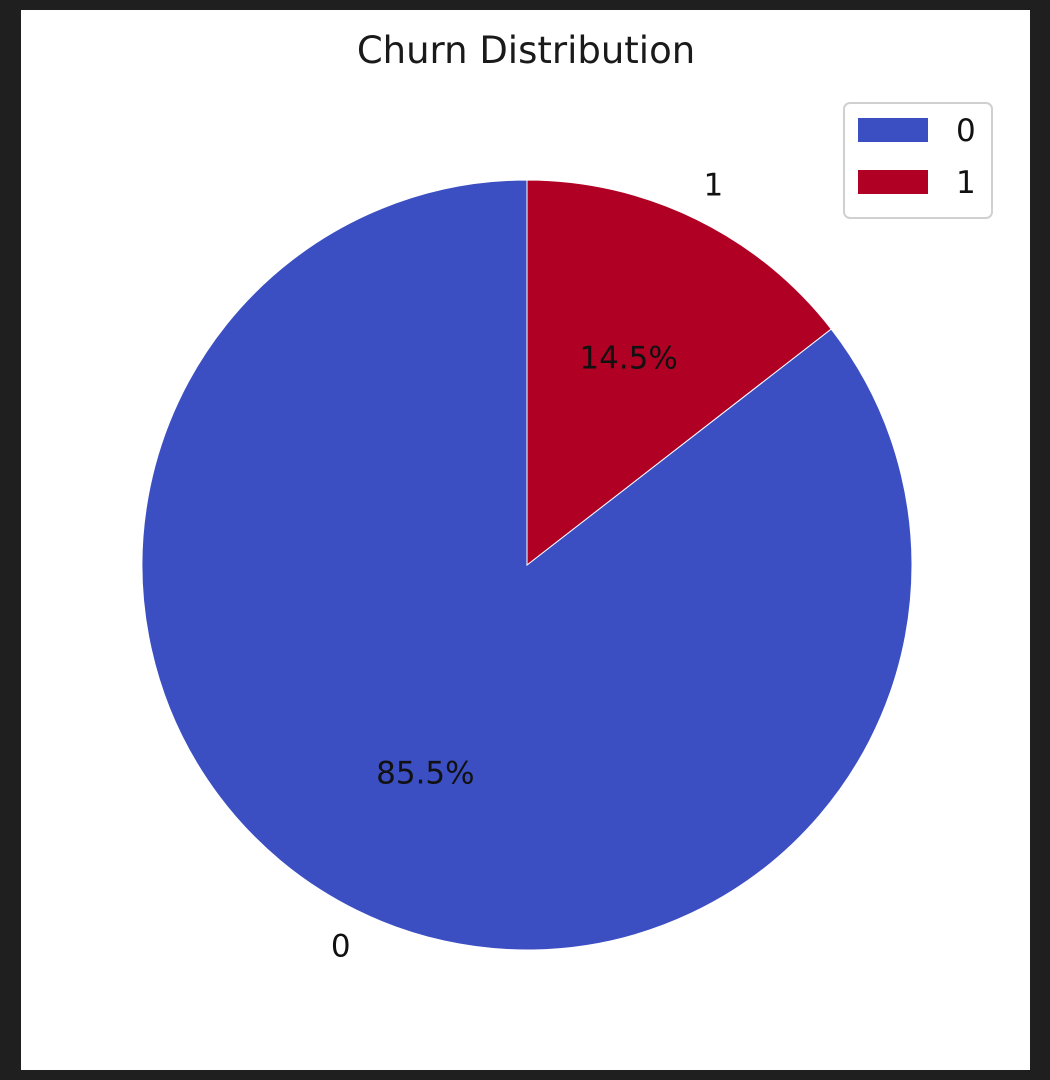 The width and height of the screenshot is (1050, 1080). Describe the element at coordinates (966, 183) in the screenshot. I see `legend-label-1: 1` at that location.